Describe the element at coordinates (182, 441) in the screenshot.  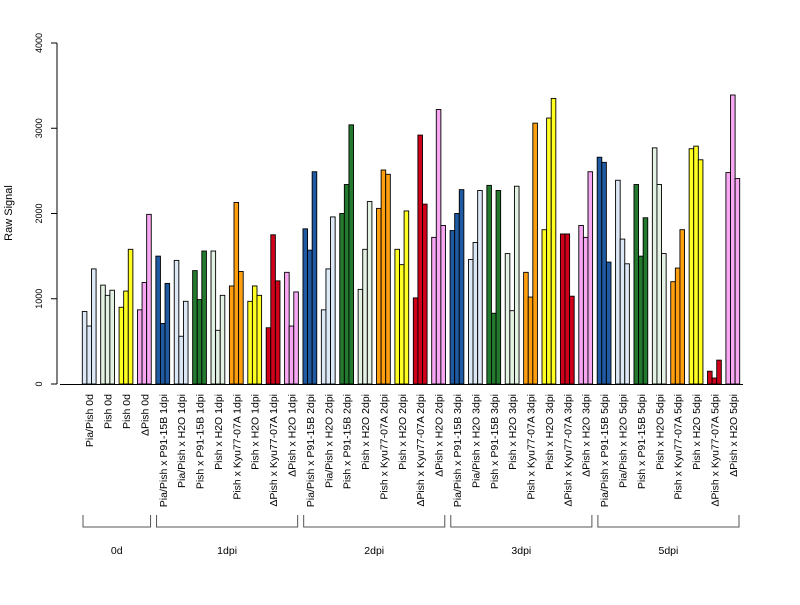
I see `category-label: Pia/Pish x H2O 1dpi` at that location.